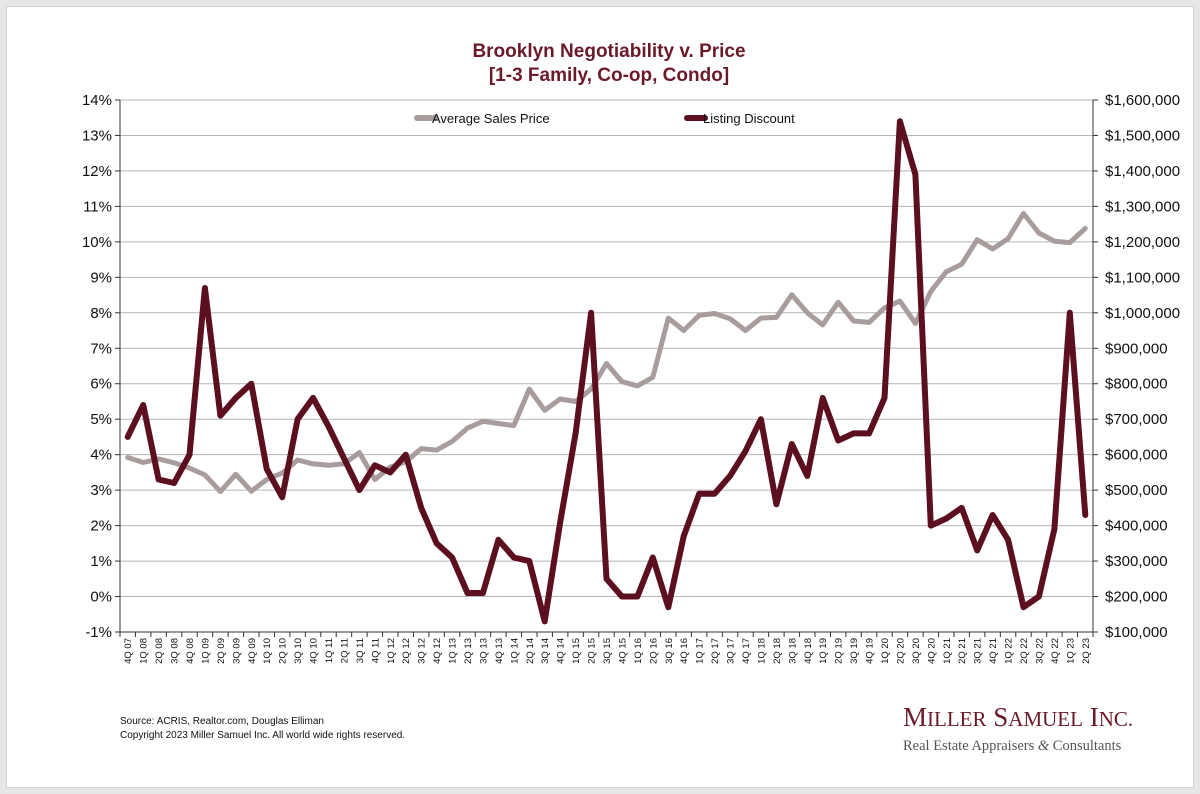 Image resolution: width=1200 pixels, height=794 pixels. Describe the element at coordinates (1142, 171) in the screenshot. I see `right-y-tick-label: $1,400,000` at that location.